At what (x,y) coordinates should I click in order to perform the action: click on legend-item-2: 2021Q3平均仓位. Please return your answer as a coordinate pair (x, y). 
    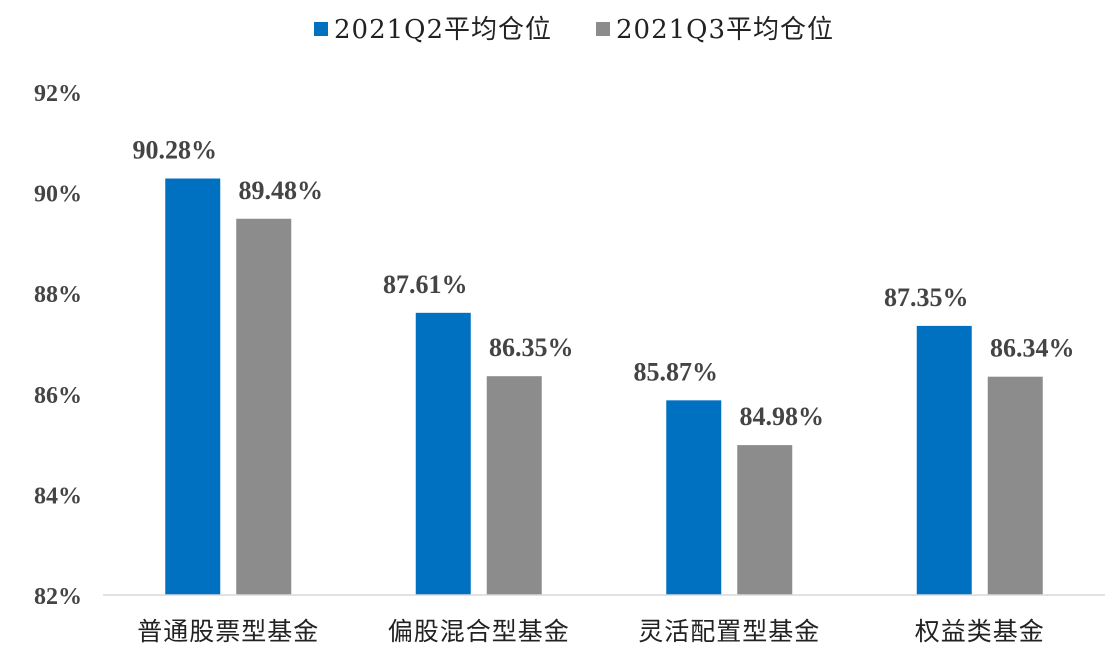
    Looking at the image, I should click on (715, 30).